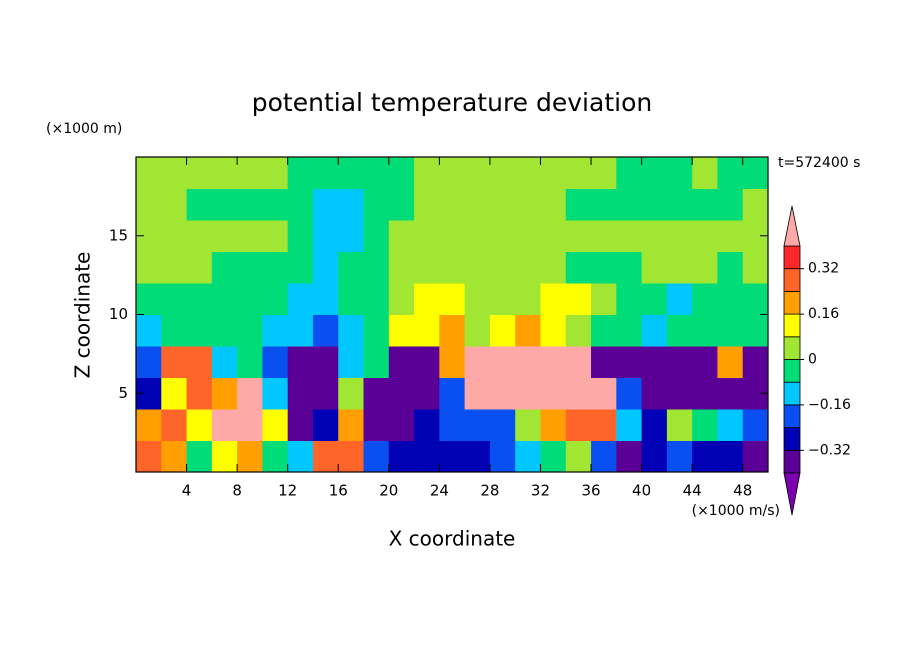  I want to click on x-tick-label: 20, so click(388, 491).